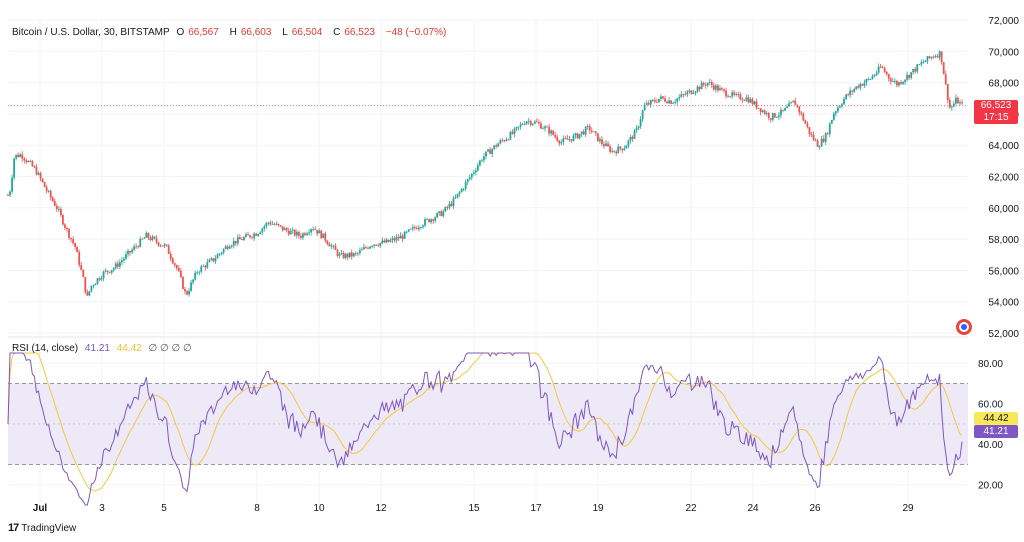 The height and width of the screenshot is (542, 1024). I want to click on rsi-title: RSI (14, close), so click(45, 348).